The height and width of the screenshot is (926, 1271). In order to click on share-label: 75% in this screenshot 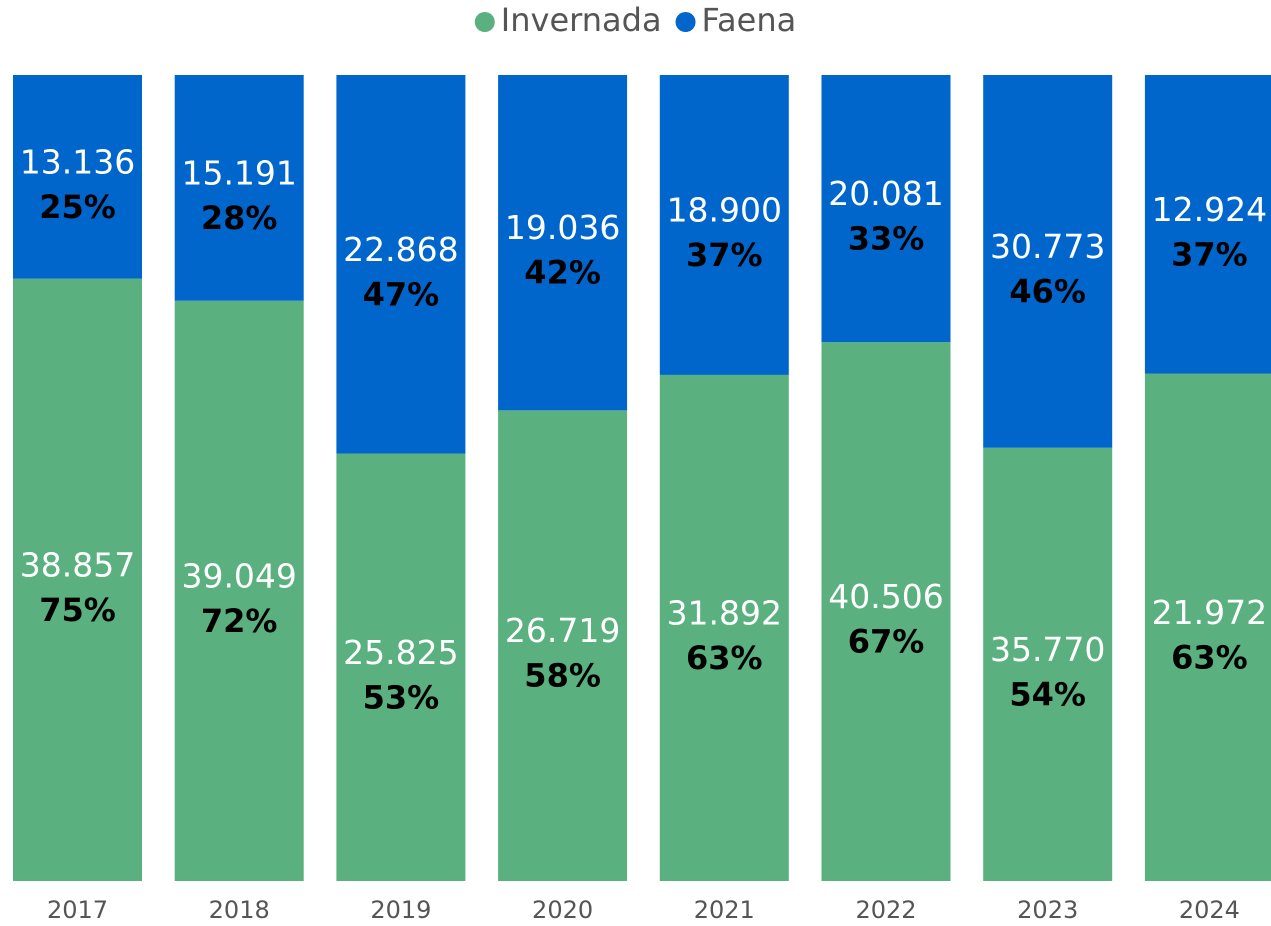, I will do `click(77, 610)`.